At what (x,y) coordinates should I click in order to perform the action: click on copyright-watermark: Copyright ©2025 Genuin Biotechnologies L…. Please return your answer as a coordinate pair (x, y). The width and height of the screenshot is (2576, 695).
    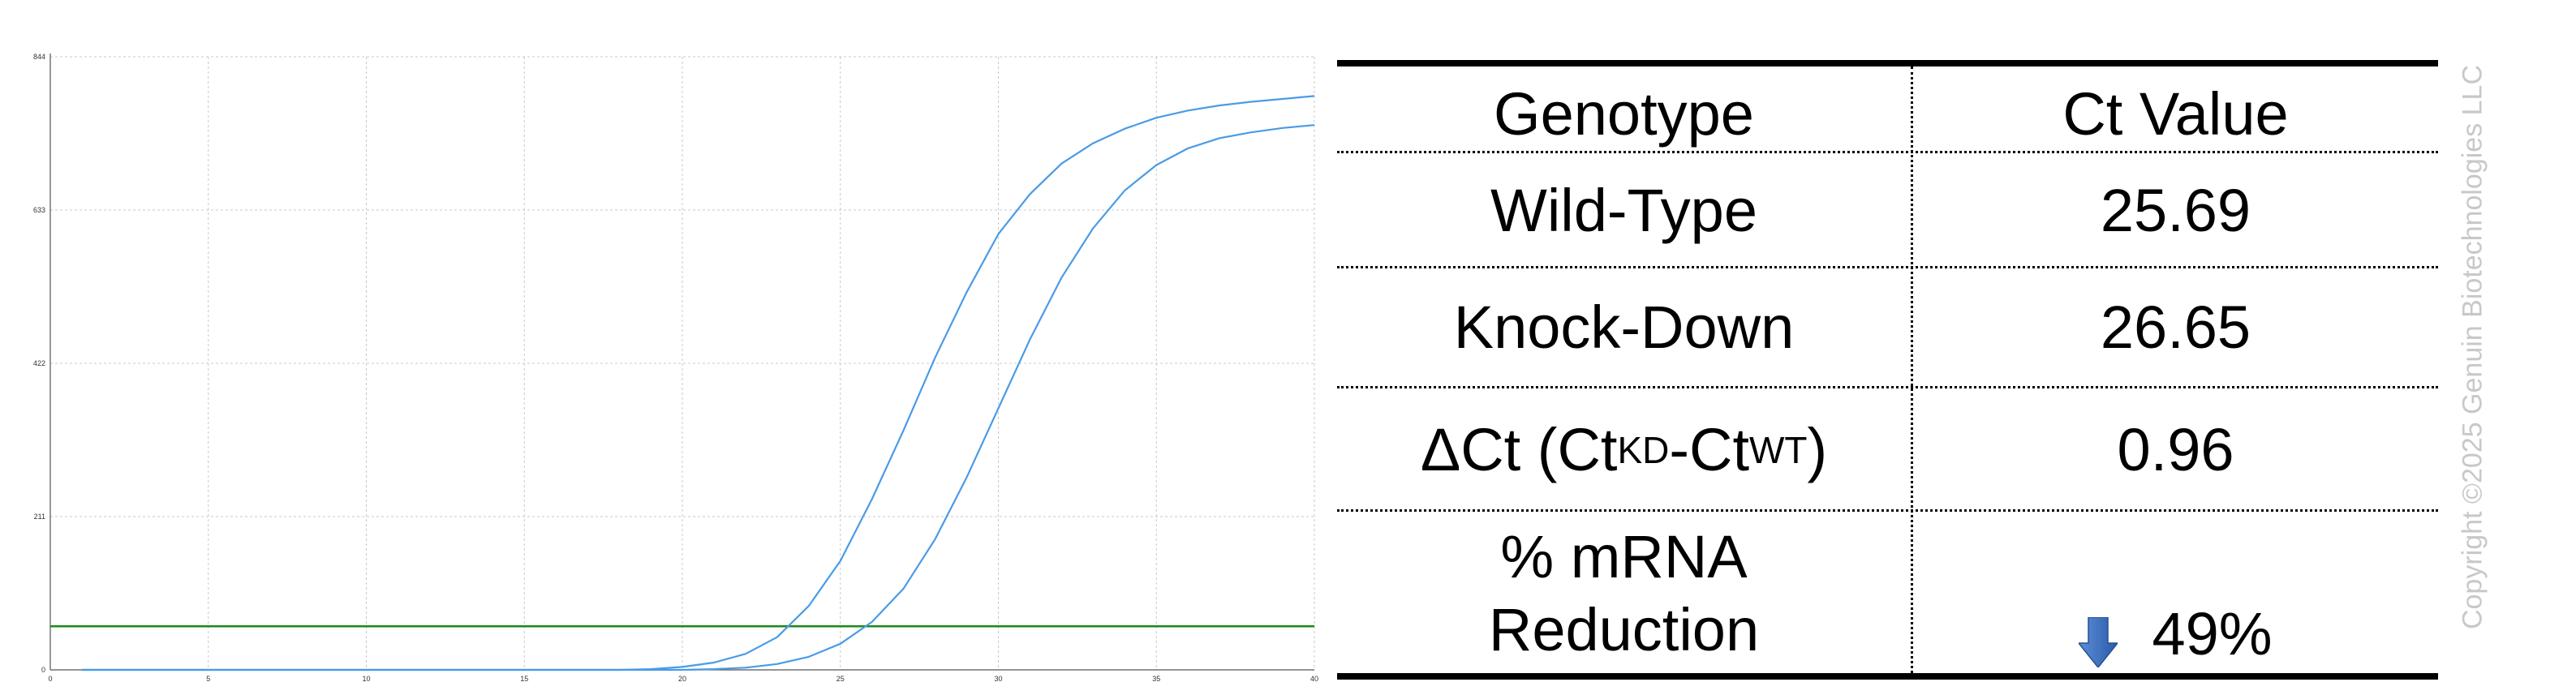
    Looking at the image, I should click on (2472, 347).